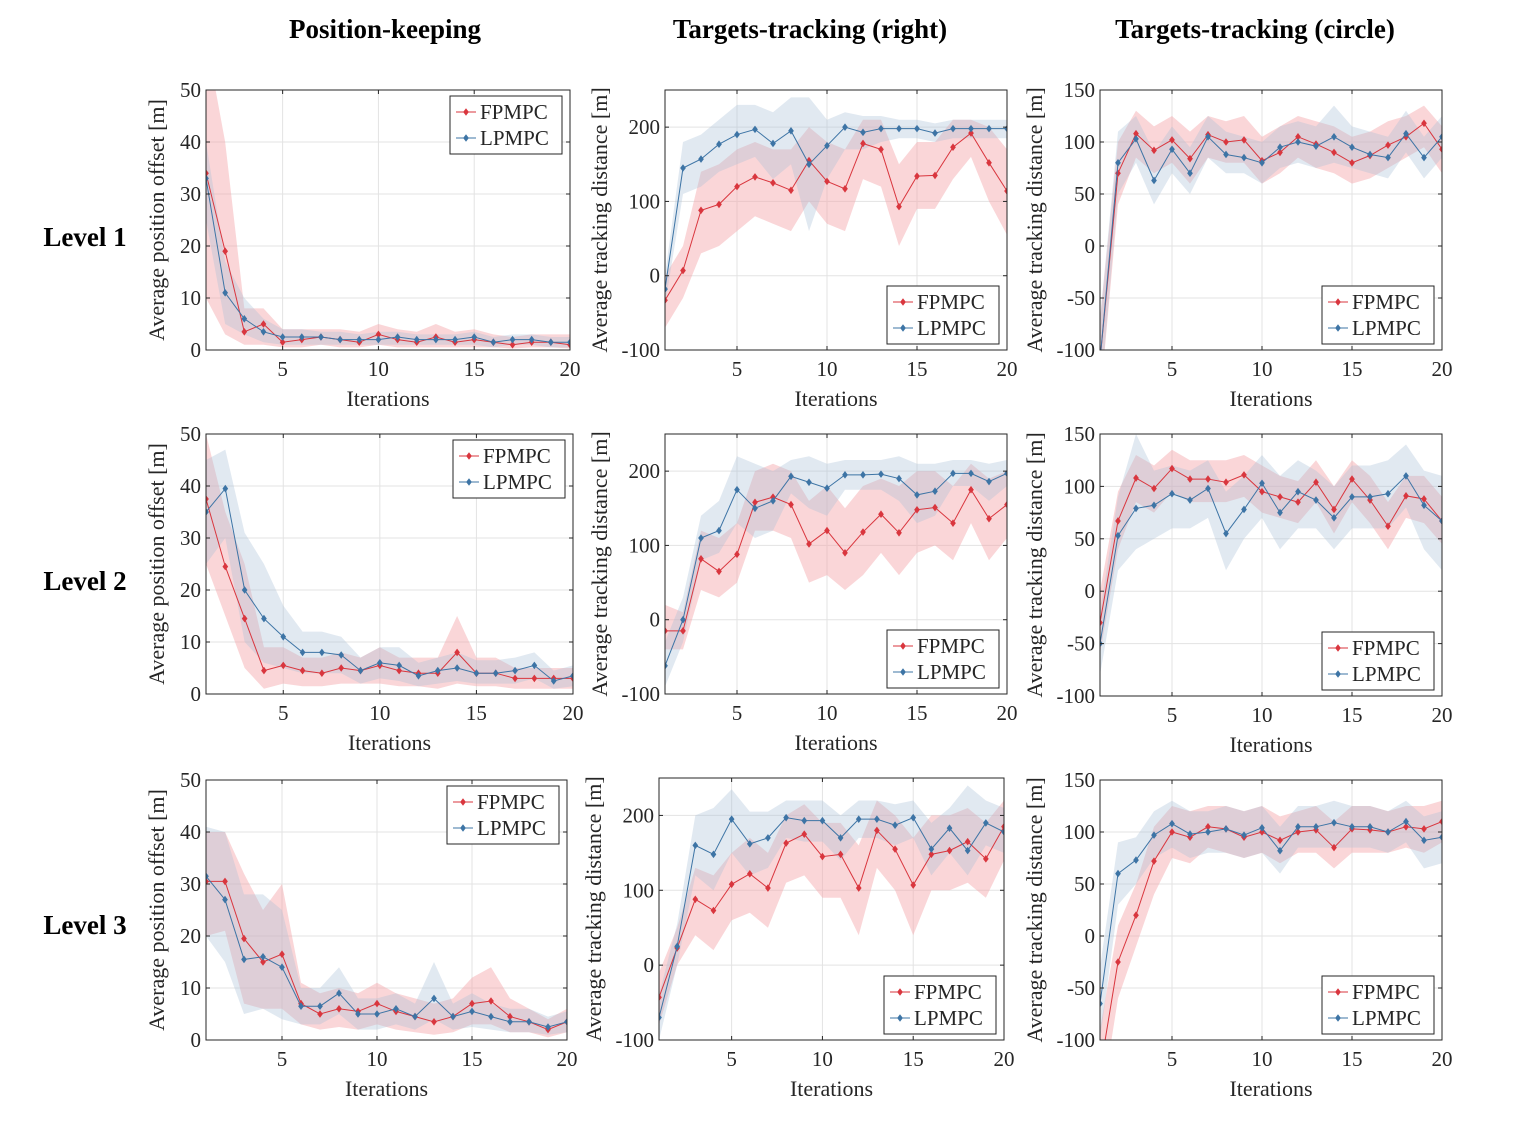 The image size is (1515, 1133). I want to click on plot-content, so click(836, 212).